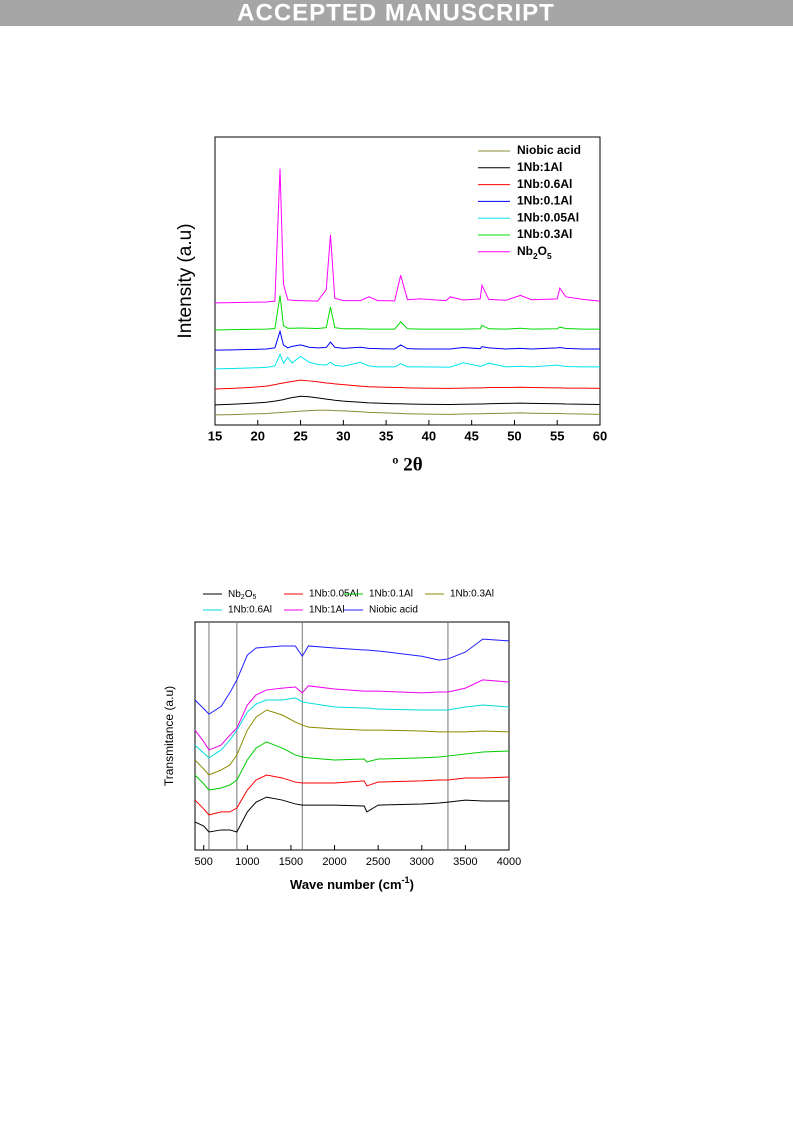 The width and height of the screenshot is (793, 1126). What do you see at coordinates (169, 736) in the screenshot?
I see `y-axis-label: Transmitance (a.u)` at bounding box center [169, 736].